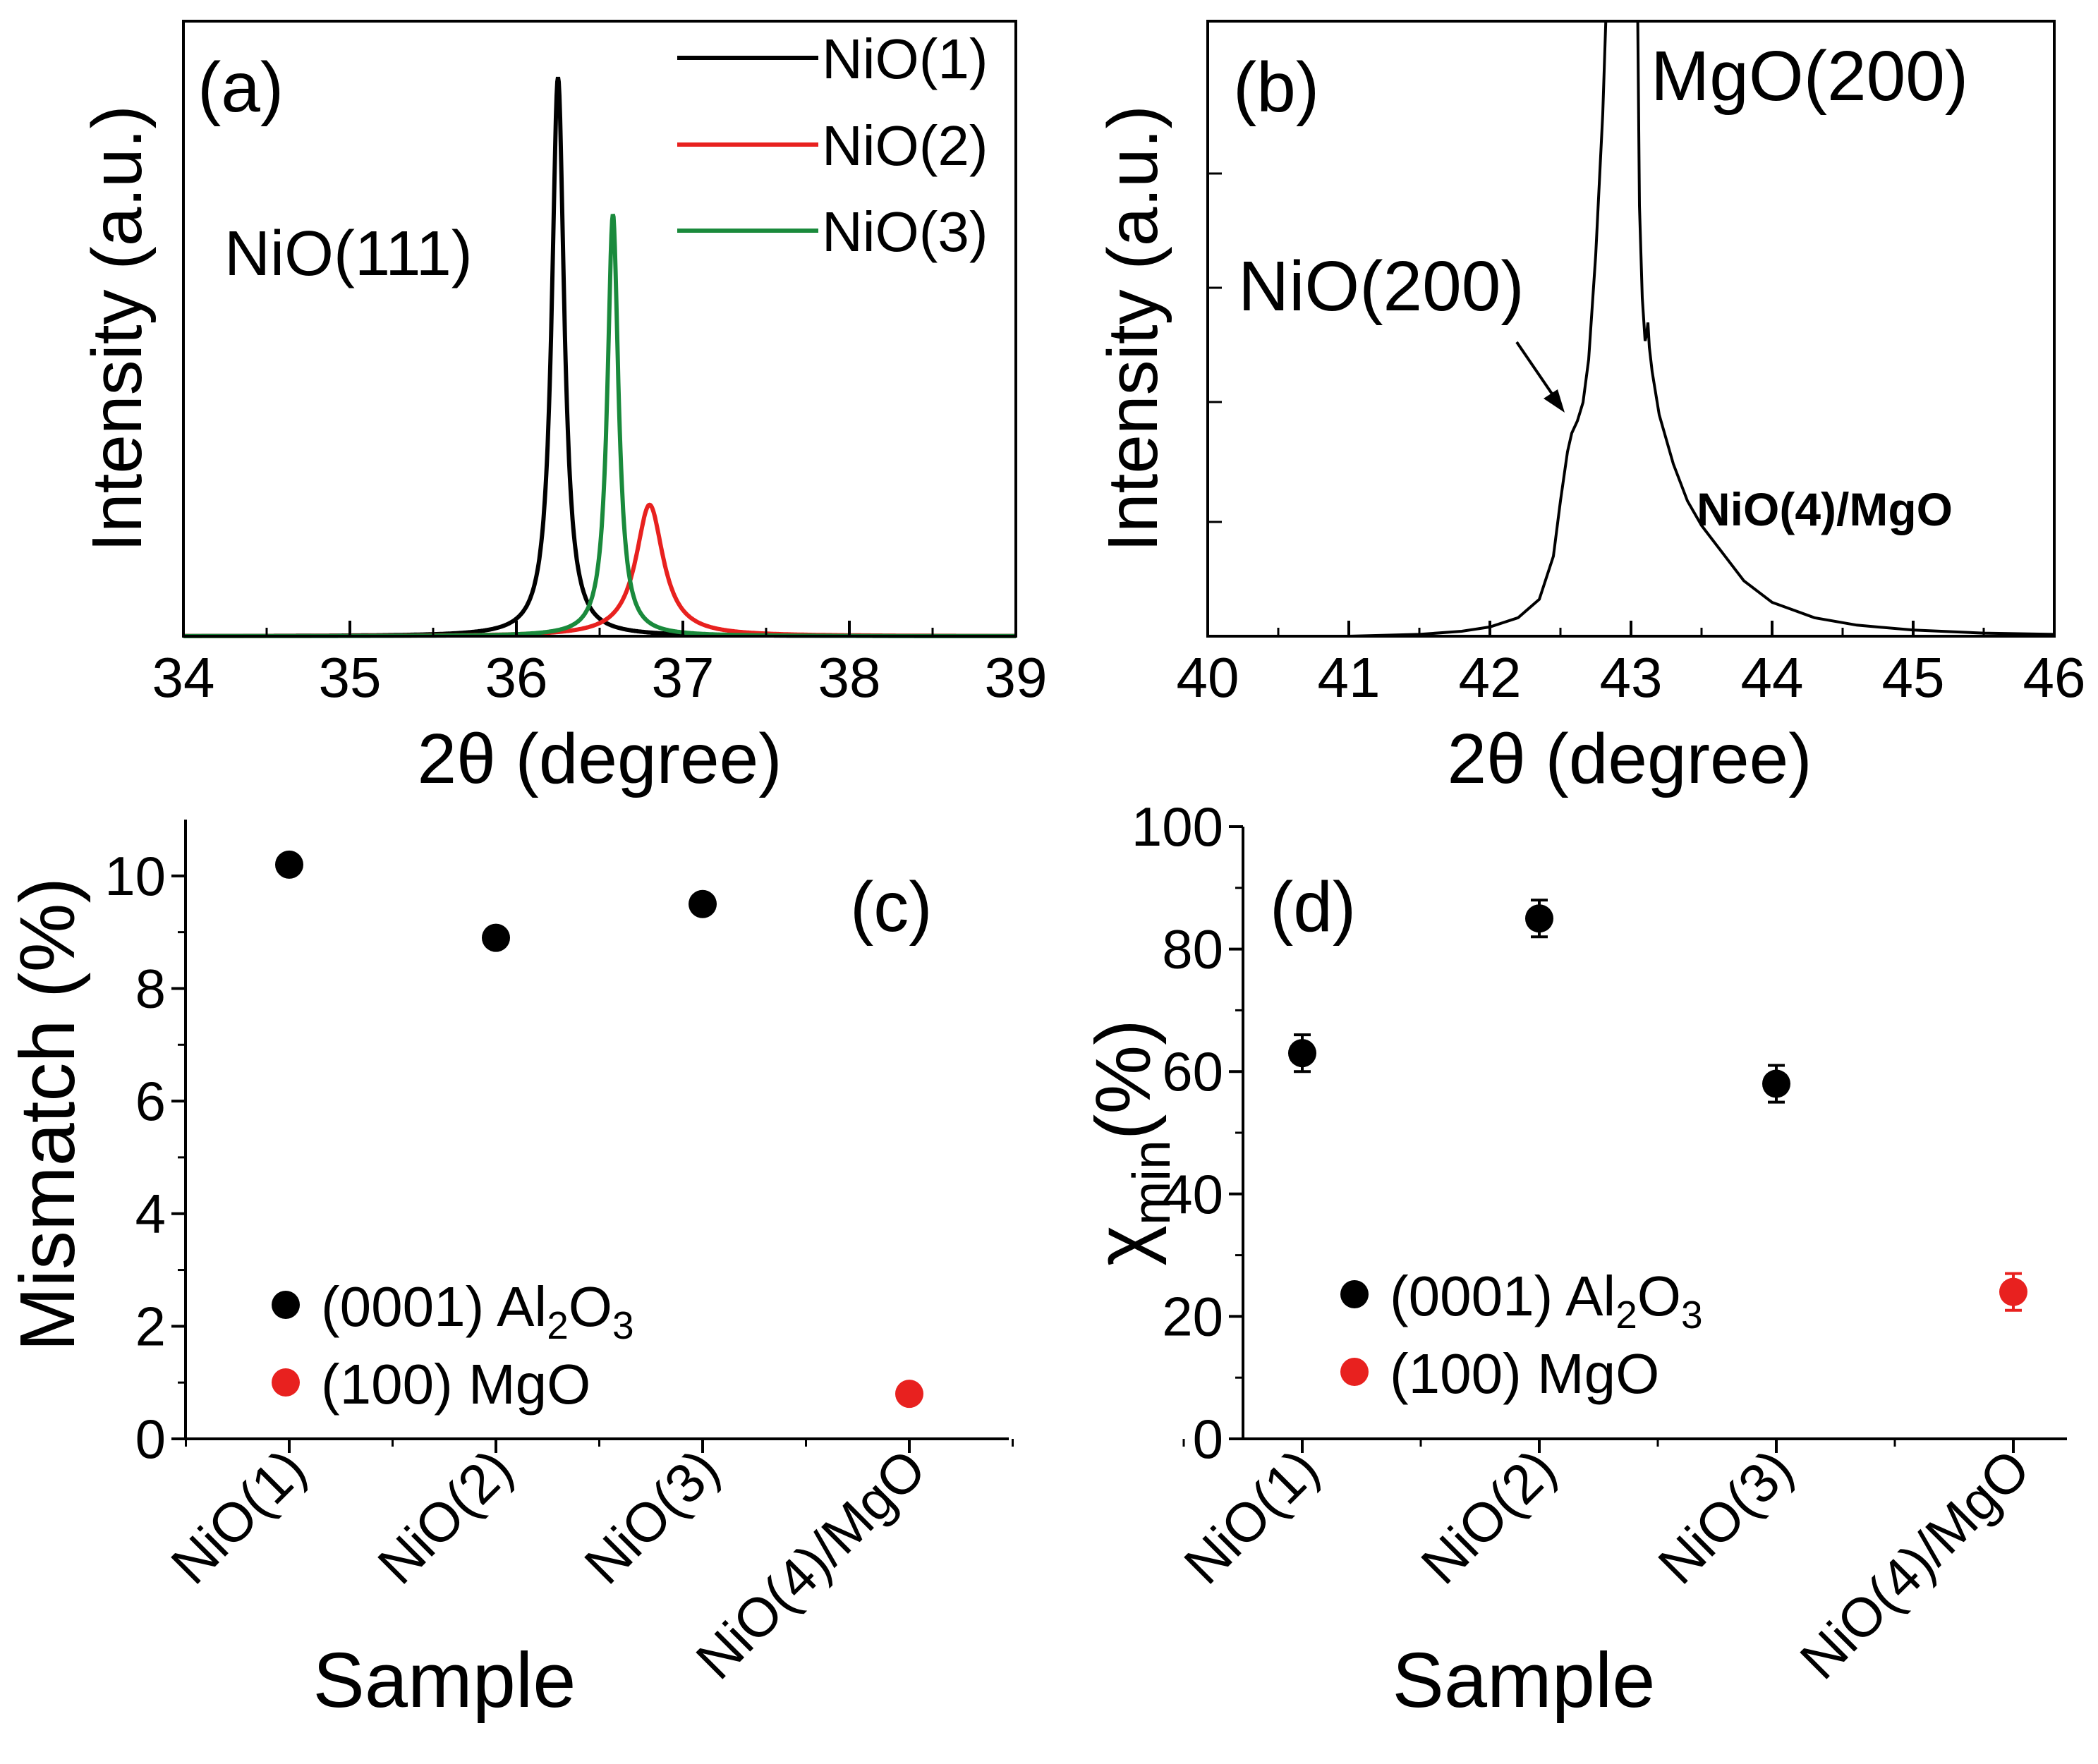 Image resolution: width=2098 pixels, height=1764 pixels. What do you see at coordinates (150, 1214) in the screenshot?
I see `y-tick-label: 4` at bounding box center [150, 1214].